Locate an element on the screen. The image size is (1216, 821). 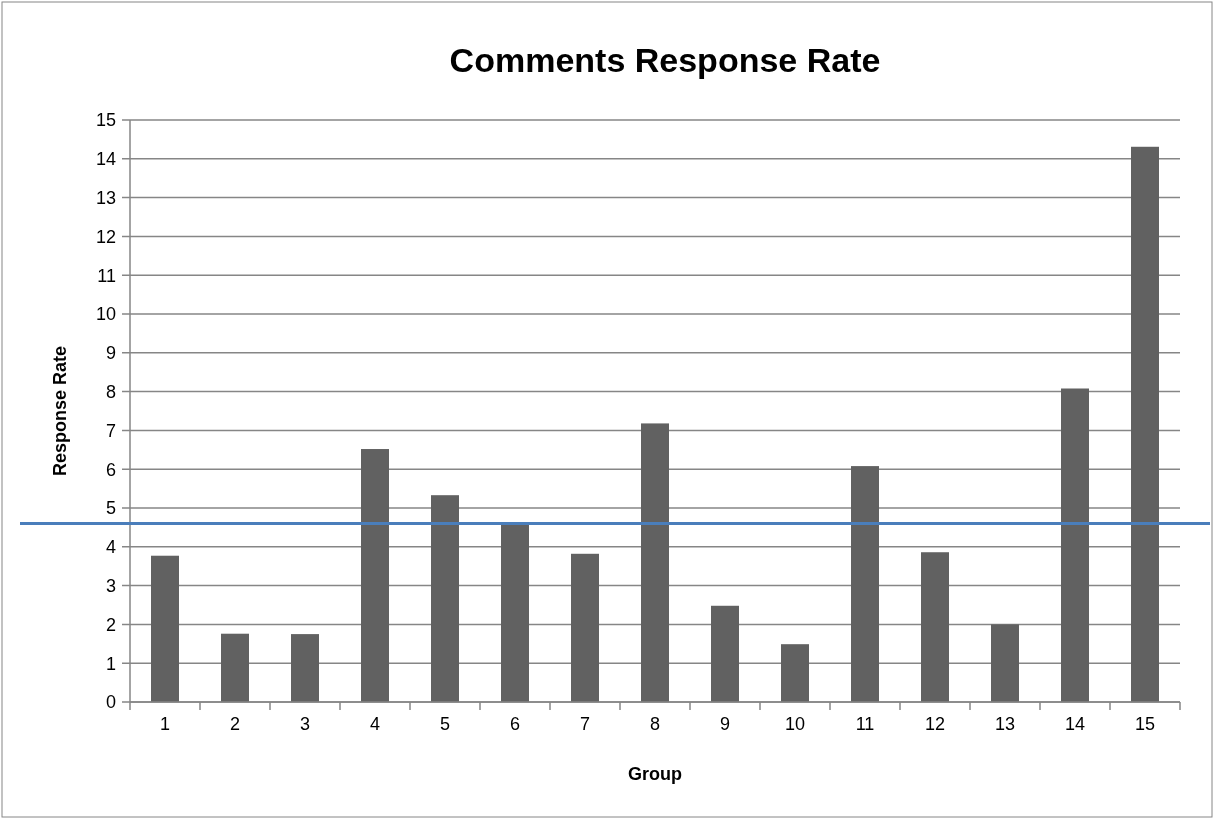
y-tick-label: 9 is located at coordinates (110, 353).